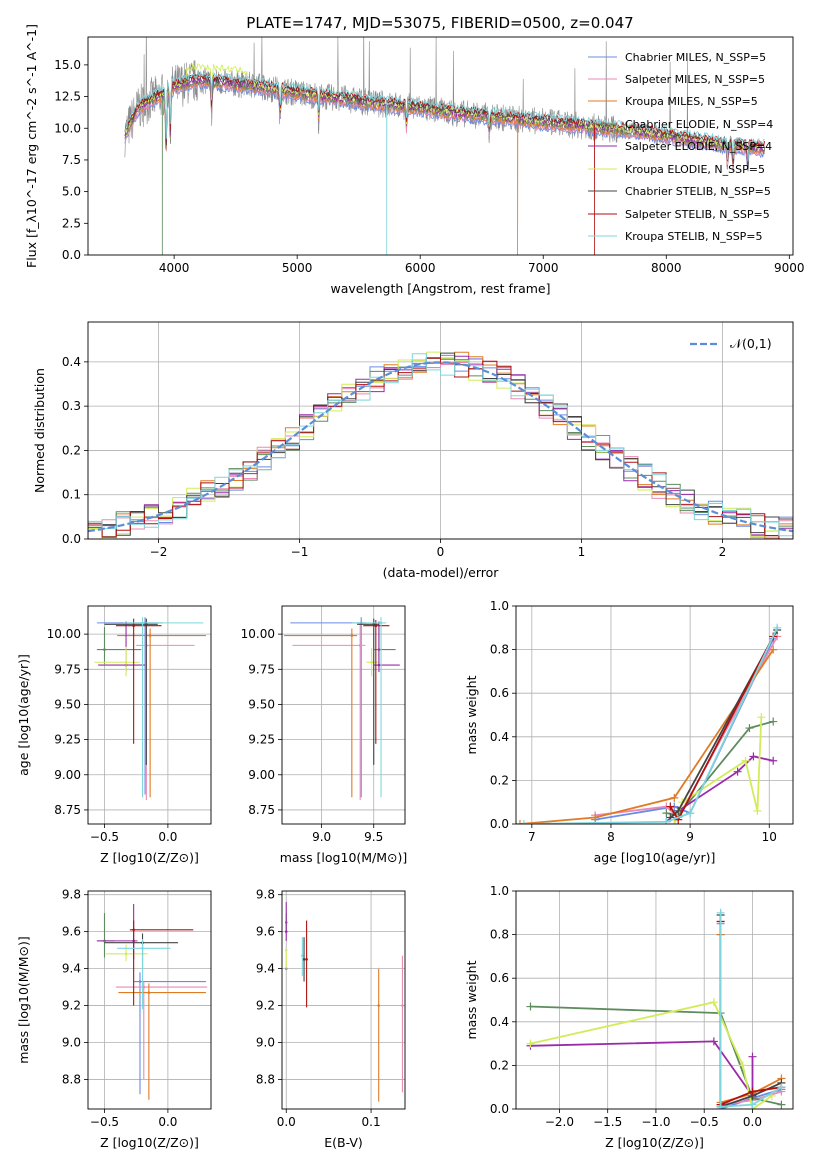 This screenshot has width=819, height=1170. Describe the element at coordinates (371, 1122) in the screenshot. I see `x-tick-label: 0.1` at that location.